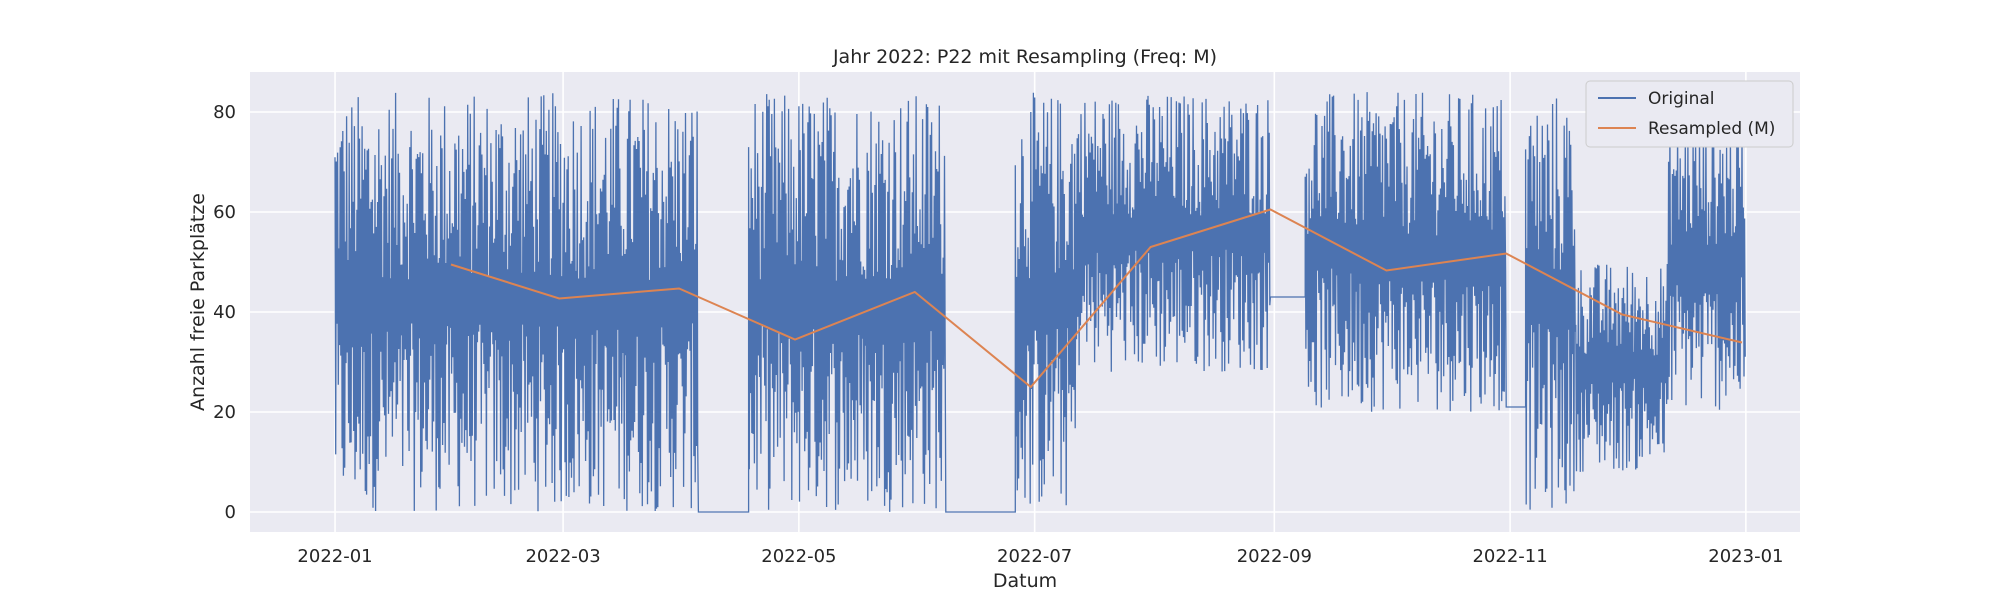  I want to click on x-tick-label: 2022-03, so click(562, 556).